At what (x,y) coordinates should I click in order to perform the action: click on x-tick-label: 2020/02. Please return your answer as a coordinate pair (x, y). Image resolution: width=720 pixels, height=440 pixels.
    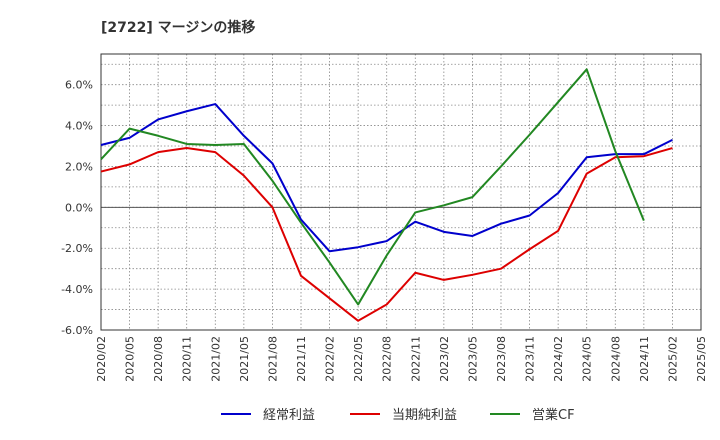
    Looking at the image, I should click on (101, 359).